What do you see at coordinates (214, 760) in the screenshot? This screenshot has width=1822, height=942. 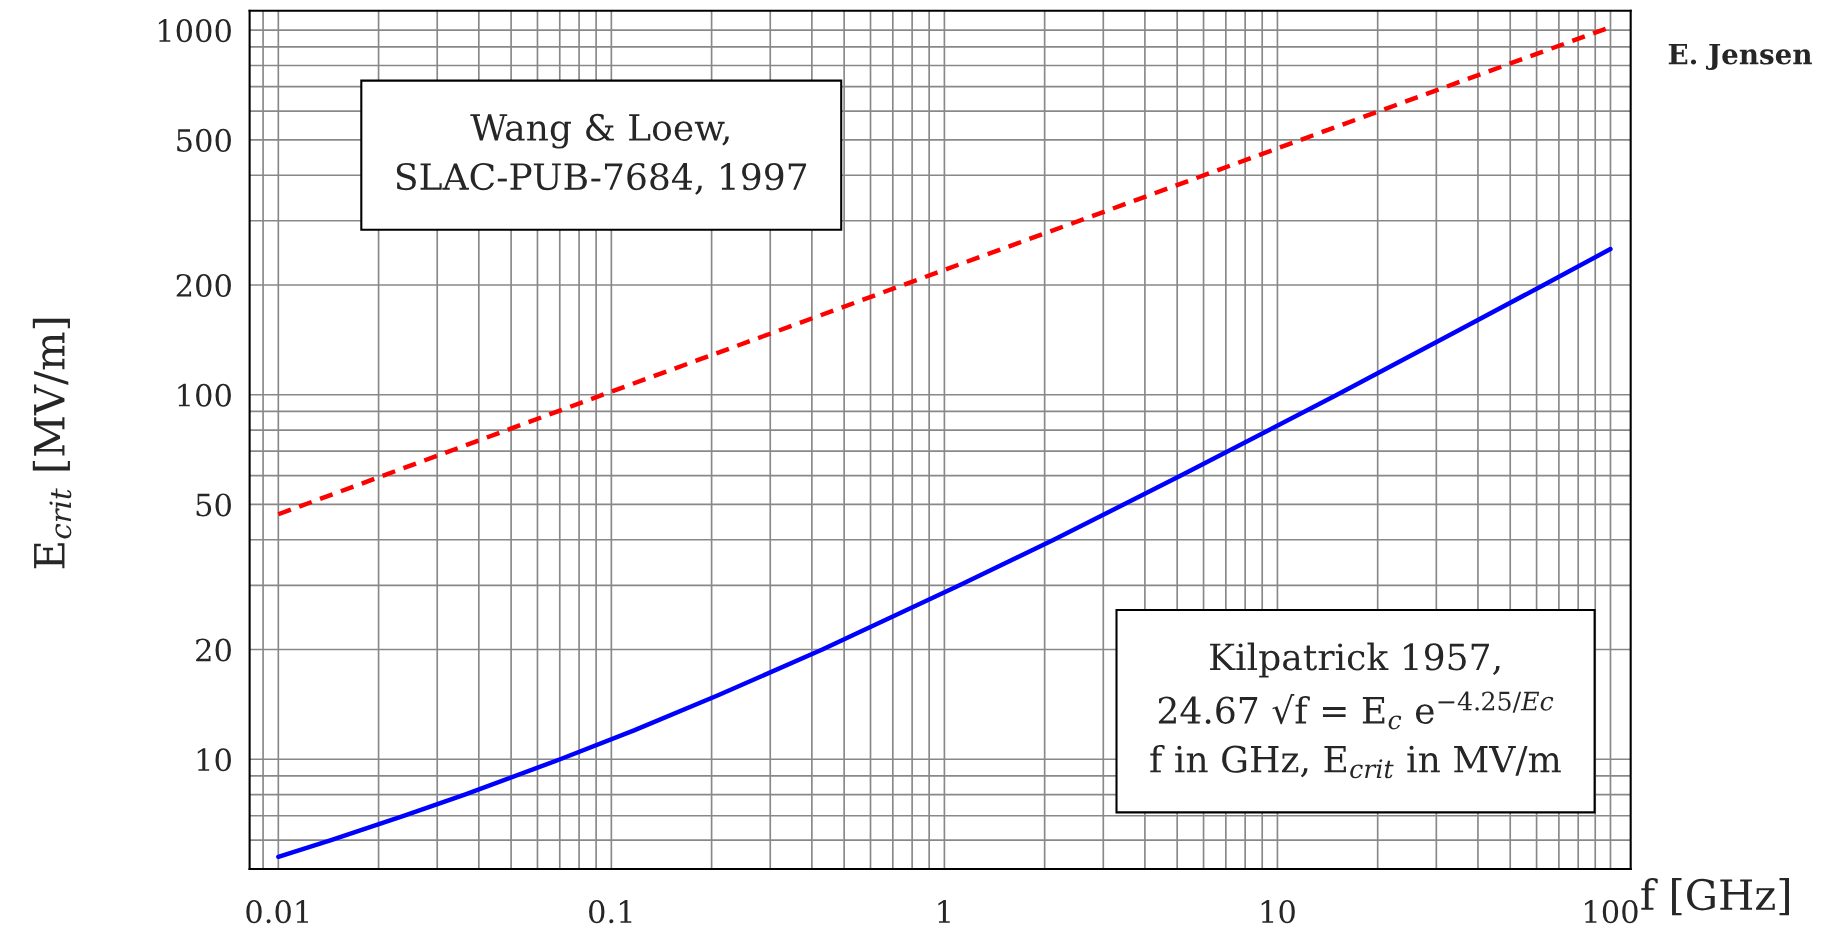 I see `y-tick-label: 10` at bounding box center [214, 760].